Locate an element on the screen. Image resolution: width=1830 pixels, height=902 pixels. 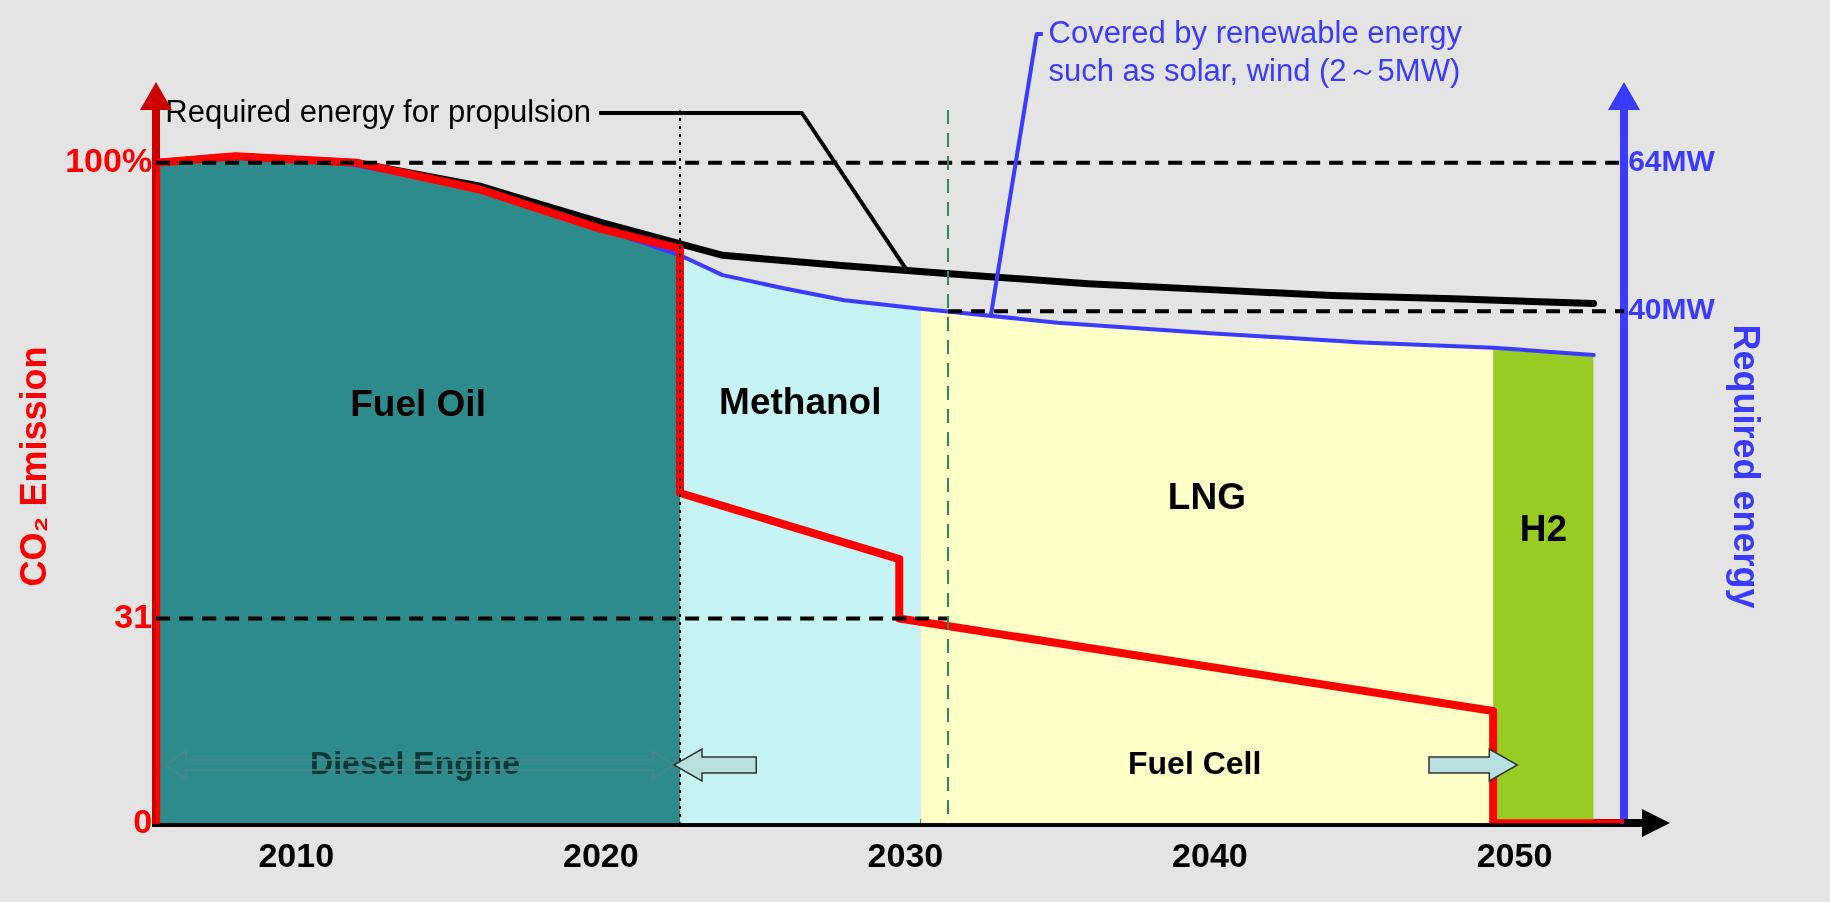
annotation: Fuel Cell is located at coordinates (1195, 762).